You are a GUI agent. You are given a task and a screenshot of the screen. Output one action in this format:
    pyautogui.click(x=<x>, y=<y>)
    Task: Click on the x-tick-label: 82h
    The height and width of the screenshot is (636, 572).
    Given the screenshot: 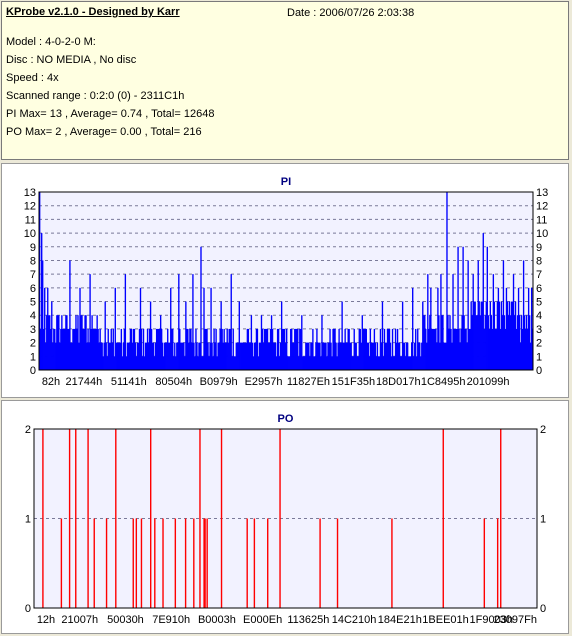 What is the action you would take?
    pyautogui.click(x=51, y=382)
    